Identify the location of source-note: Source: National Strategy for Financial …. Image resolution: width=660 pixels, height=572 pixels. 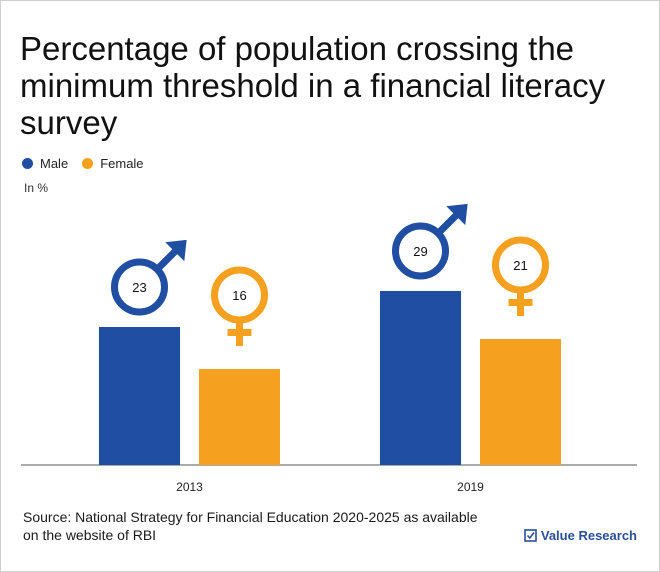
(250, 526).